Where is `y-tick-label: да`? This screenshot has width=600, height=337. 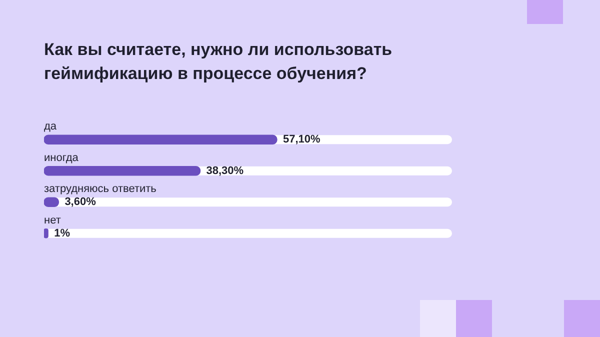
y-tick-label: да is located at coordinates (51, 126).